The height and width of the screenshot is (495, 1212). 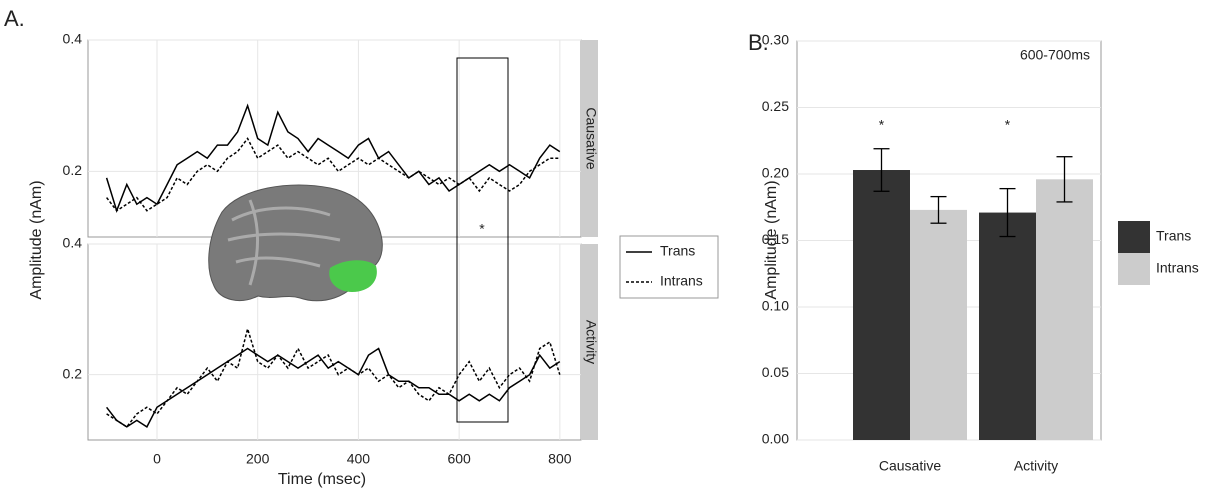 What do you see at coordinates (459, 459) in the screenshot?
I see `x-tick-label: 600` at bounding box center [459, 459].